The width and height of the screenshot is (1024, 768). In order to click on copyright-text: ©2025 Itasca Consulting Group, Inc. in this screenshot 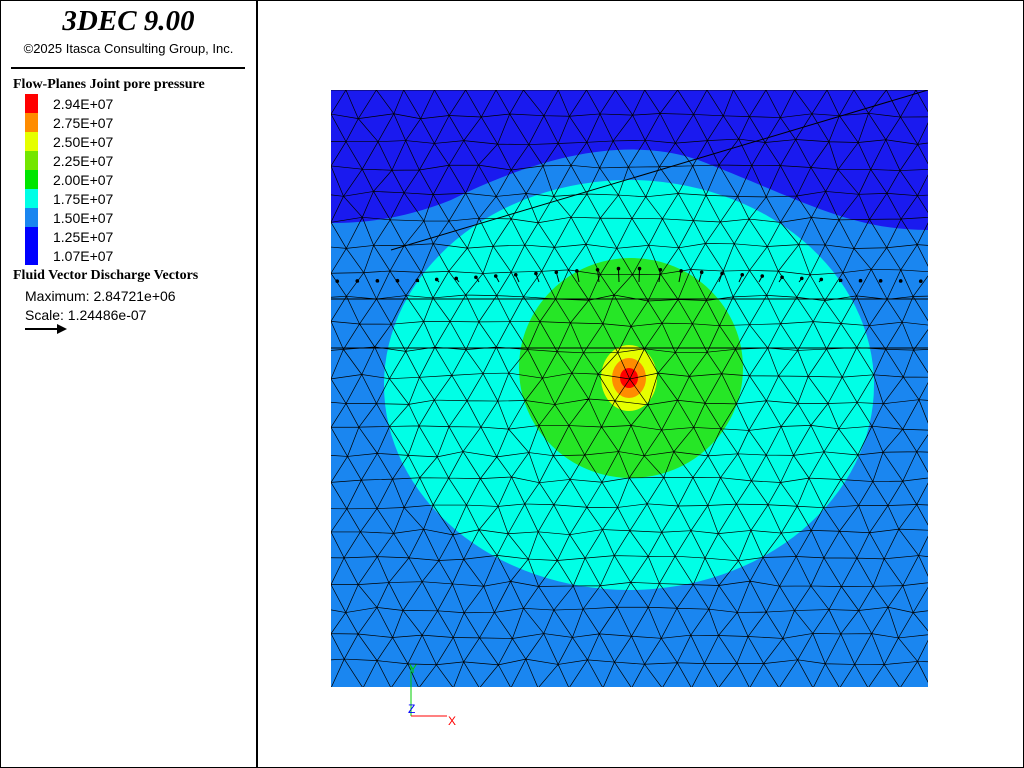, I will do `click(128, 48)`.